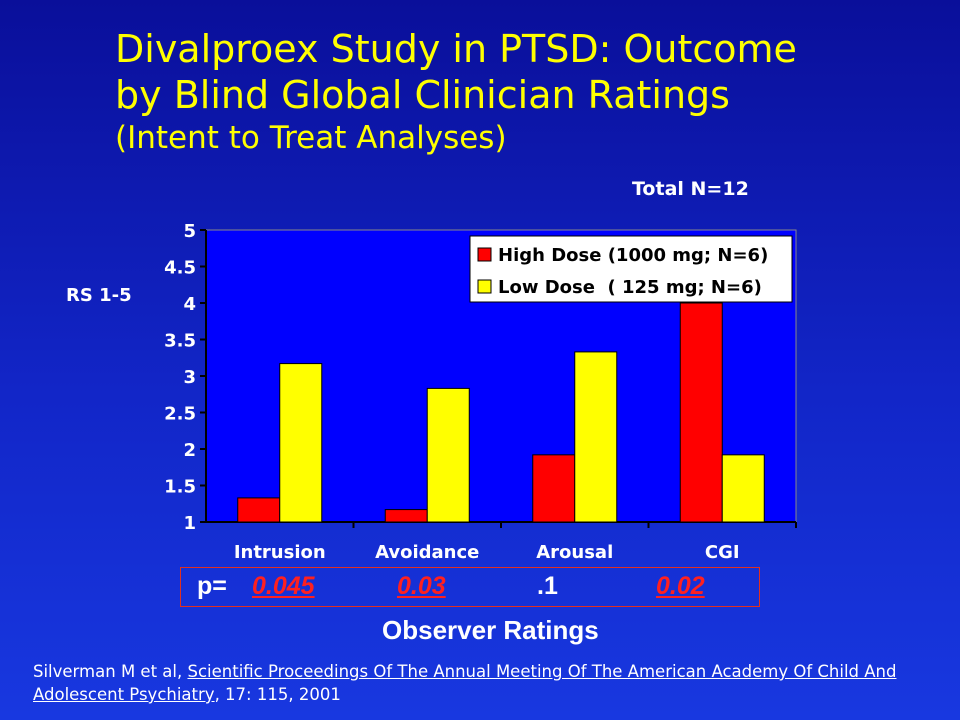 This screenshot has height=720, width=960. What do you see at coordinates (180, 341) in the screenshot?
I see `y-tick-label-5: 3.5` at bounding box center [180, 341].